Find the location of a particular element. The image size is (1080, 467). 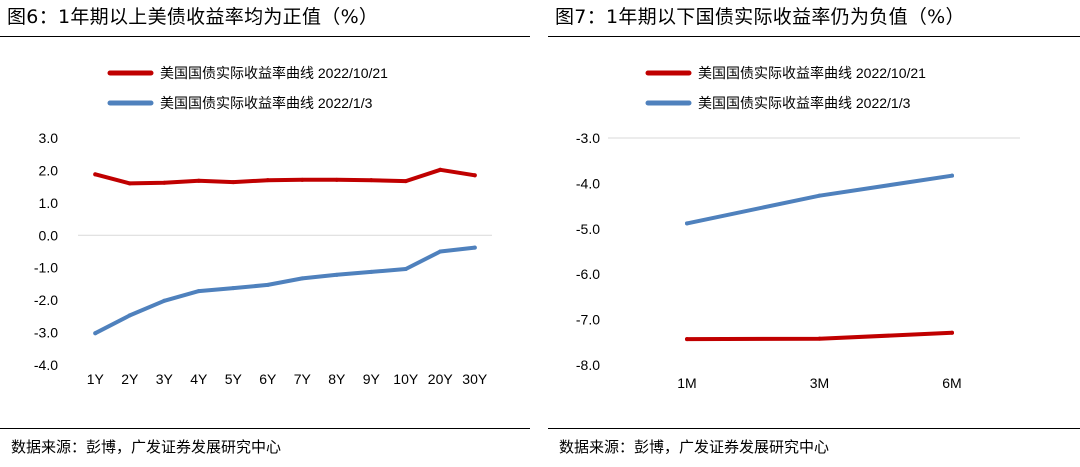

y-tick-label: -5.0 is located at coordinates (588, 229).